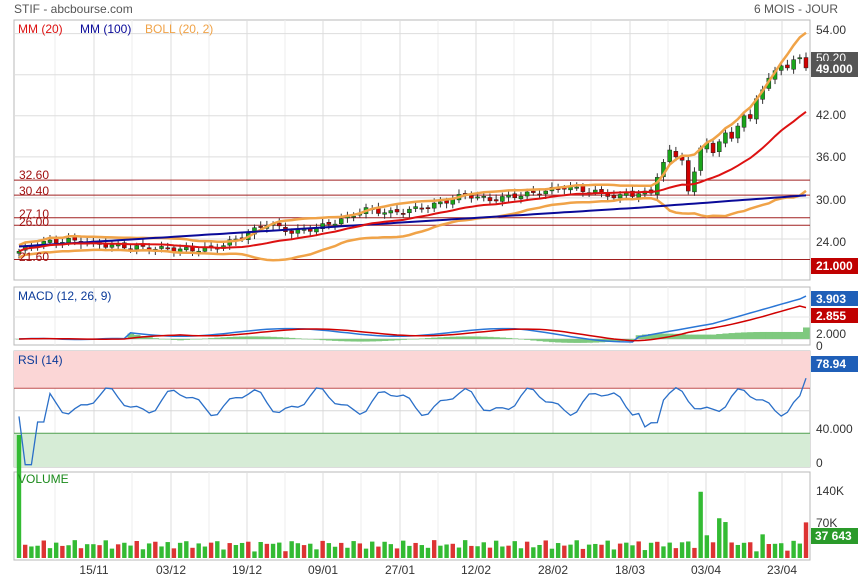 The height and width of the screenshot is (580, 860). I want to click on mm100-line, so click(412, 221).